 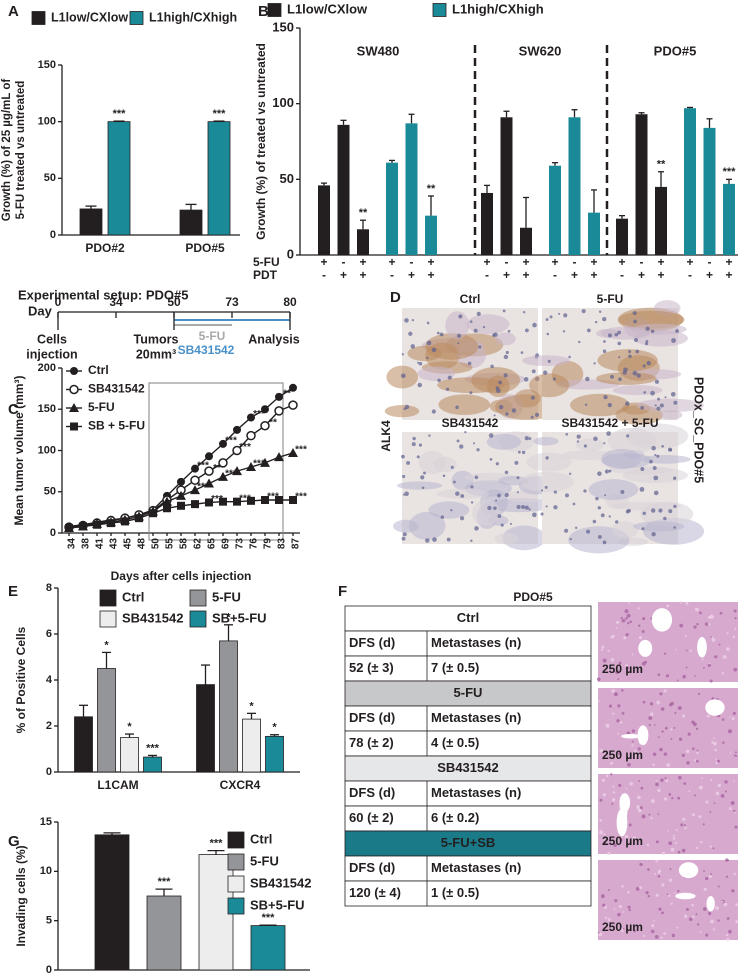 I want to click on table-cell: DFS (d), so click(x=372, y=717).